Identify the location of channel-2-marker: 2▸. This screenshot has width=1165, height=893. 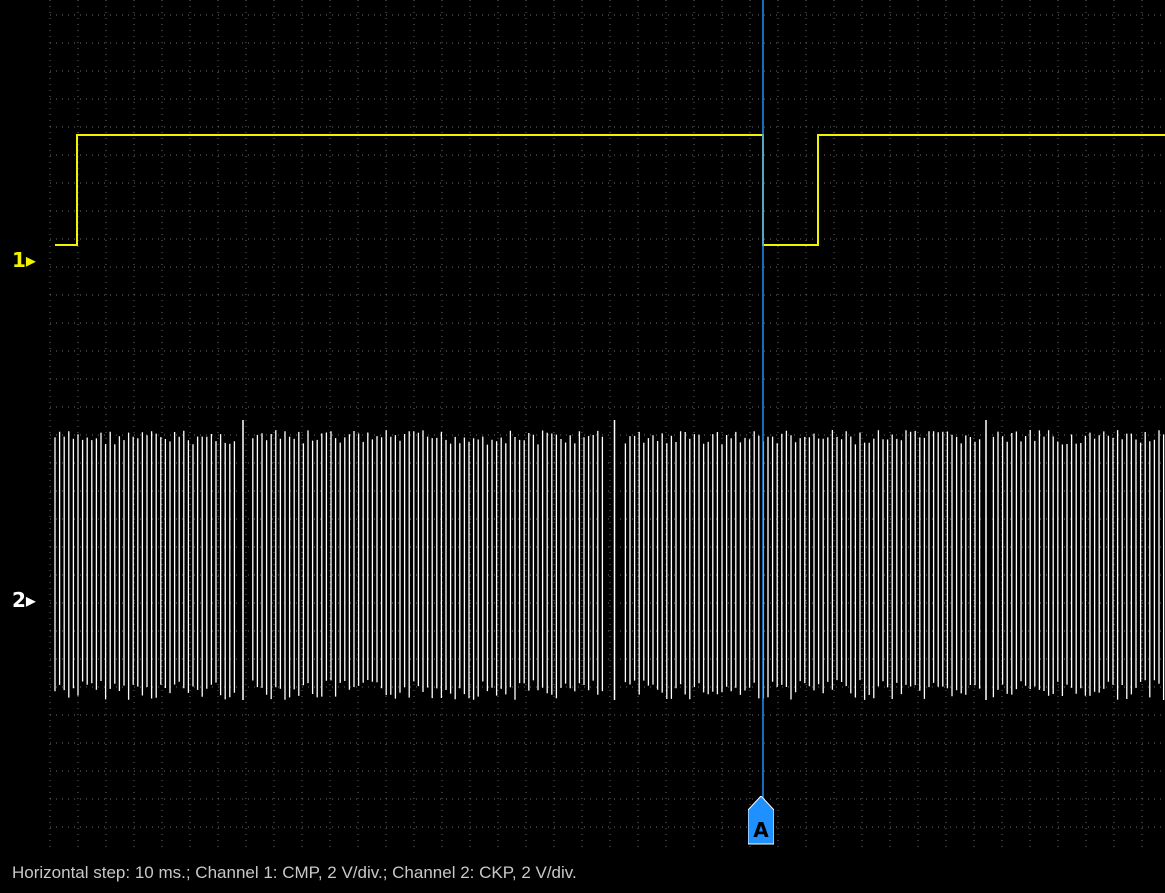
(24, 600).